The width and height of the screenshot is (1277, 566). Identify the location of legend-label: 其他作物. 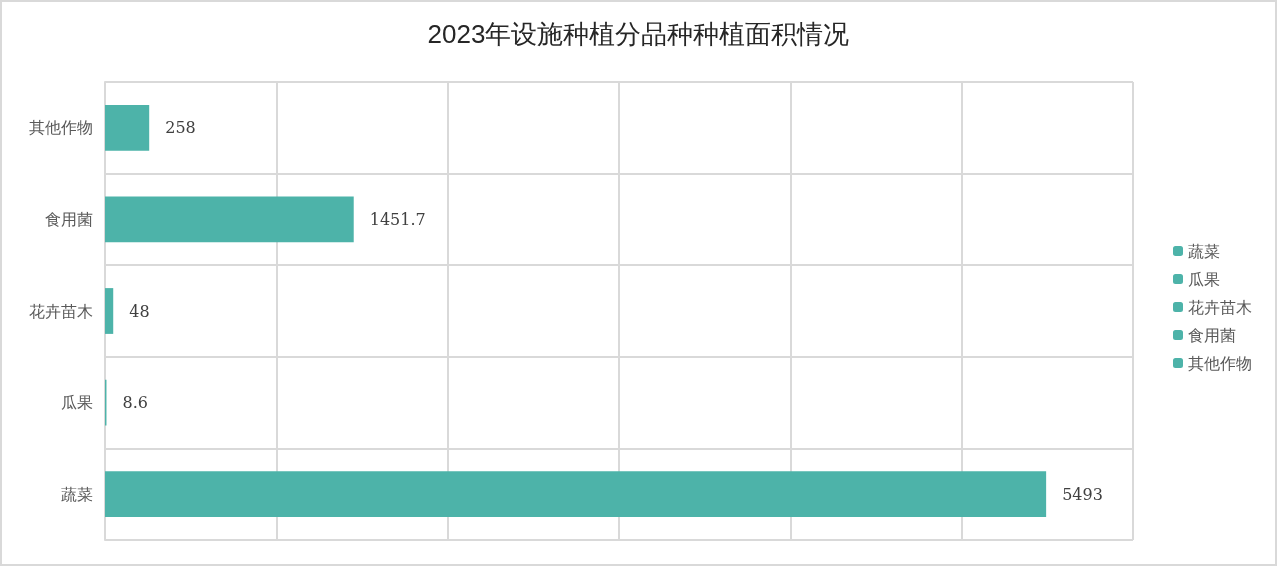
(1220, 363).